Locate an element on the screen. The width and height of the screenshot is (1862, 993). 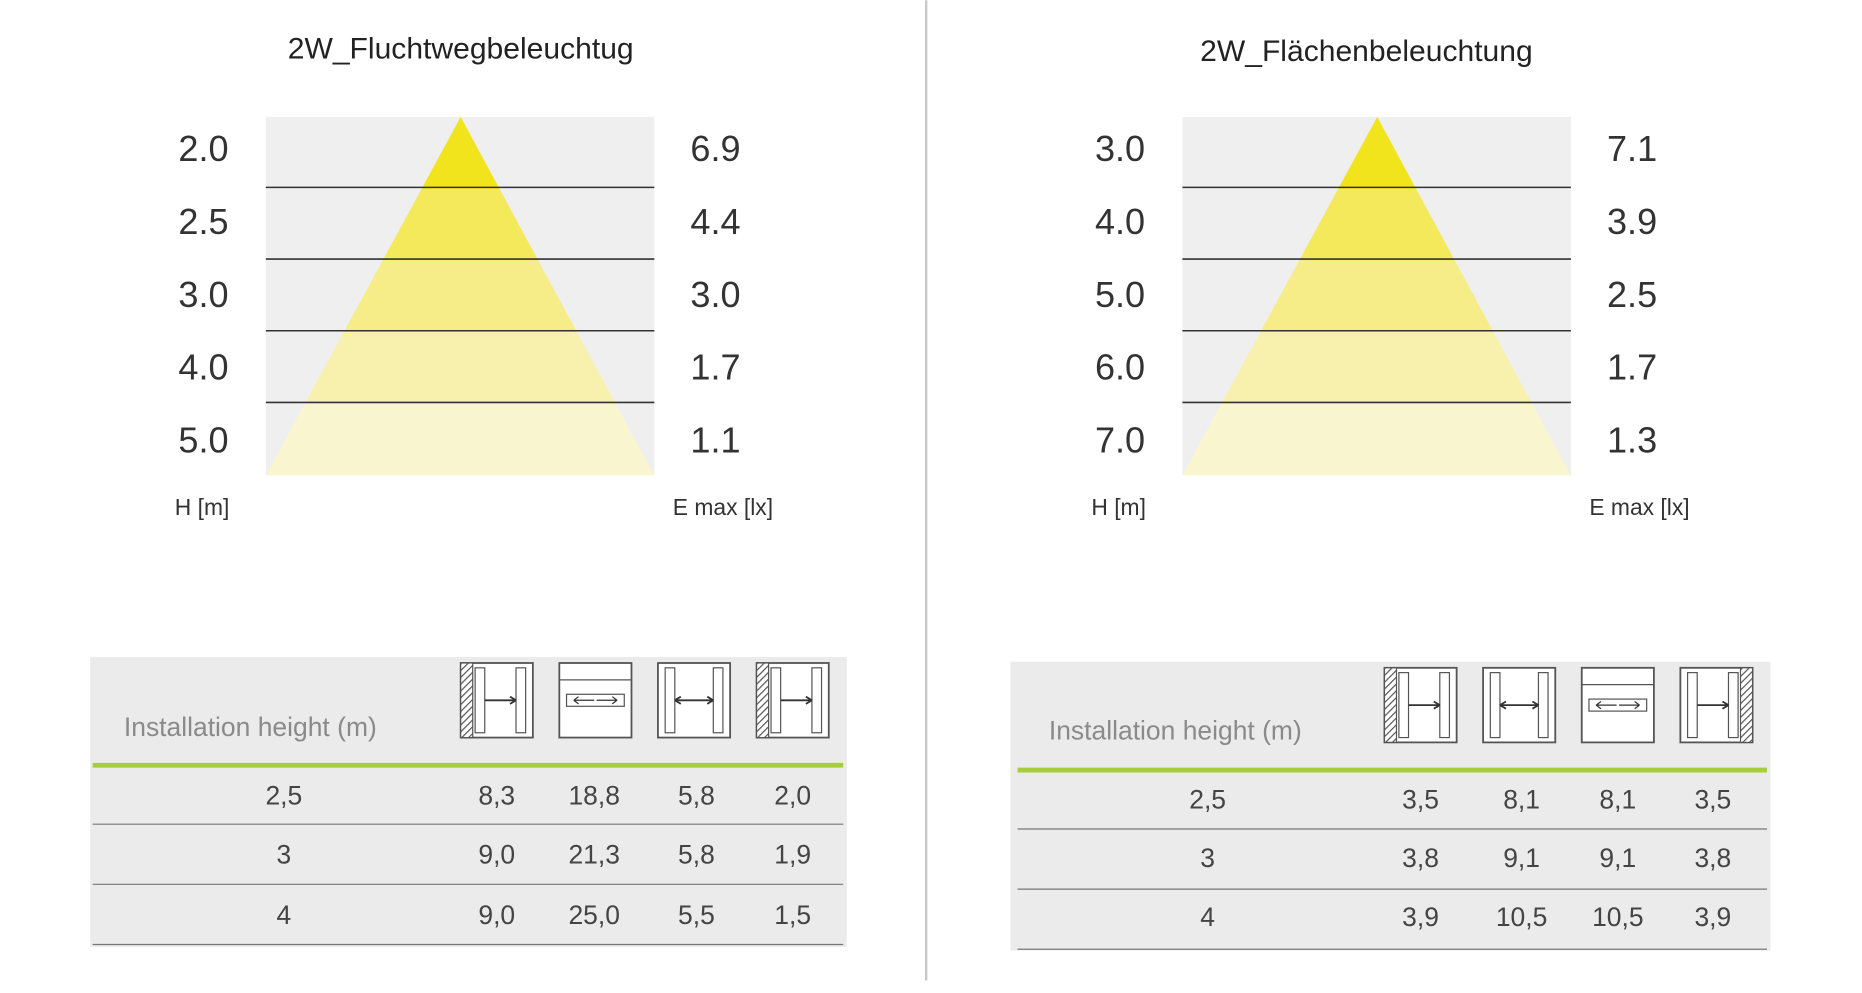
height-label: 2.5 is located at coordinates (203, 221).